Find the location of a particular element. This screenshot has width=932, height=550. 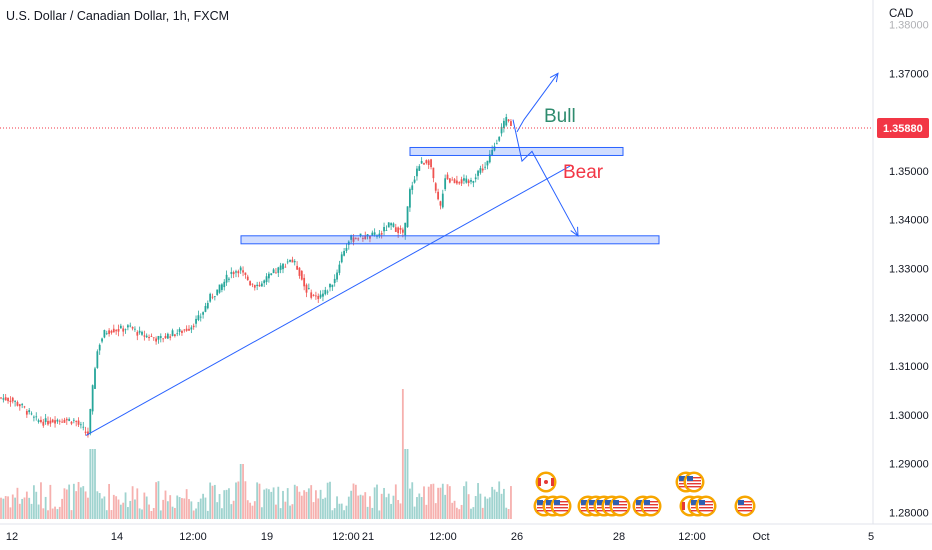

bear-arrow-path is located at coordinates (545, 178).